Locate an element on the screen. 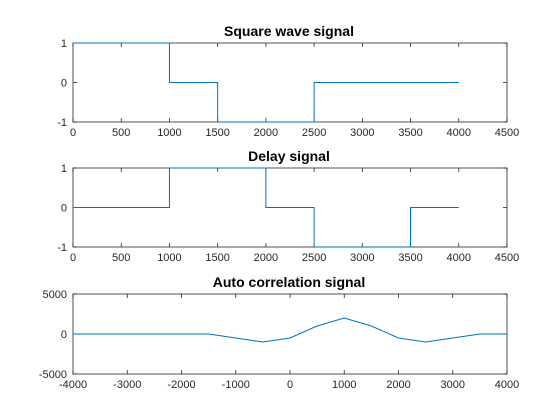  x-tick-label: -2000 is located at coordinates (181, 385).